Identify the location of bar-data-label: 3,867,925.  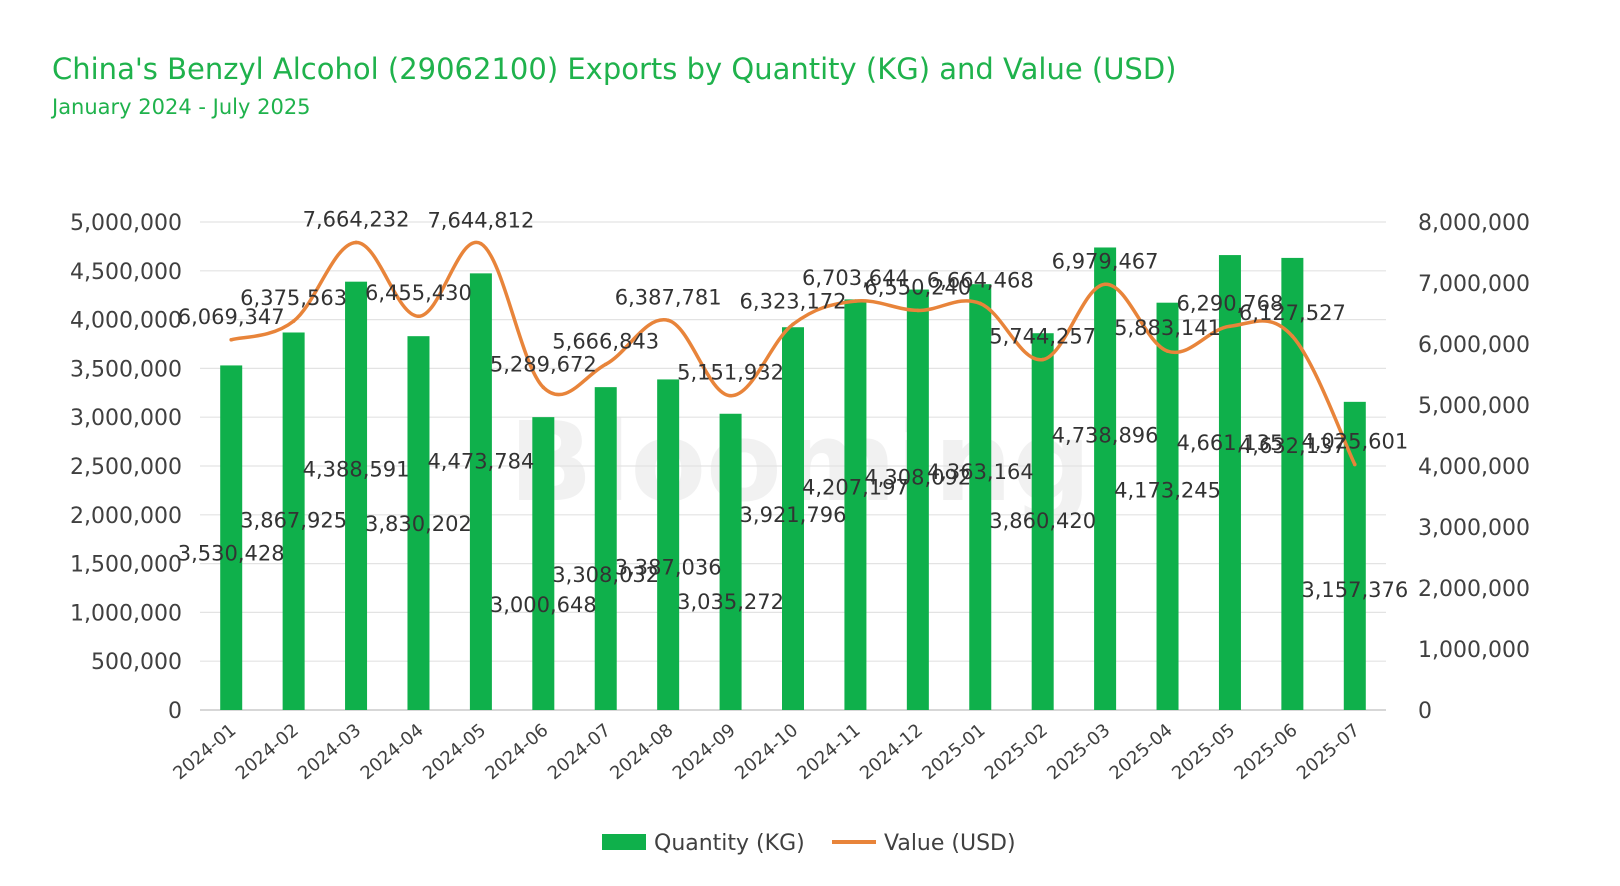
(293, 520).